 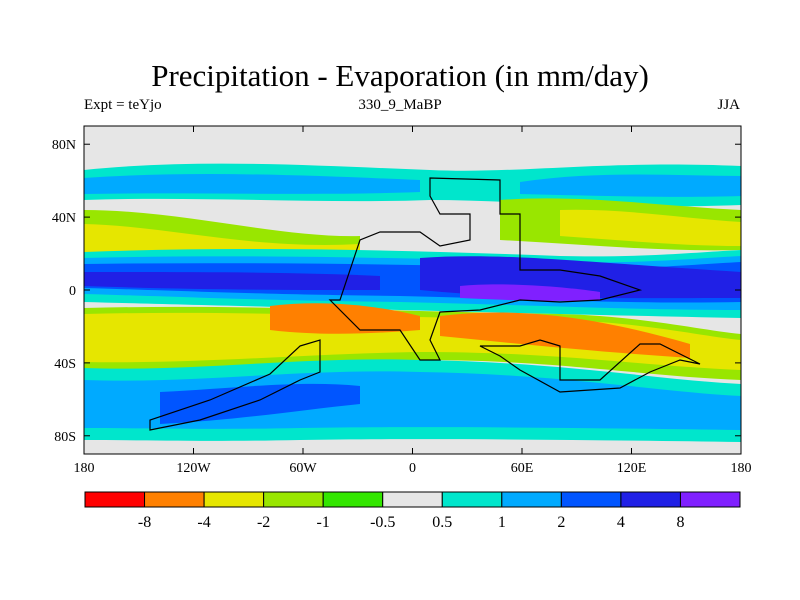 What do you see at coordinates (412, 468) in the screenshot?
I see `x-tick-label: 0` at bounding box center [412, 468].